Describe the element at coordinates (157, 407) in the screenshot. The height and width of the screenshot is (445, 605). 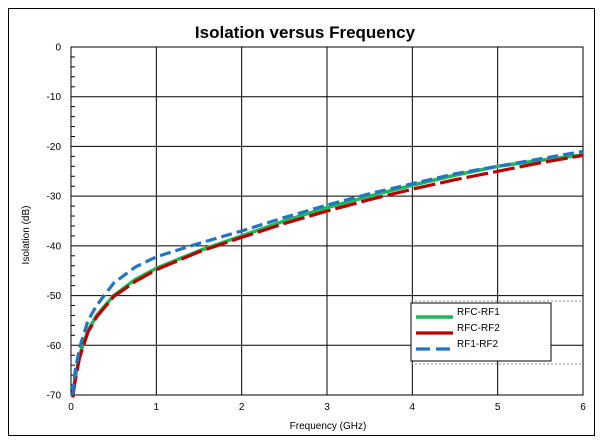
I see `x-tick-label: 1` at that location.